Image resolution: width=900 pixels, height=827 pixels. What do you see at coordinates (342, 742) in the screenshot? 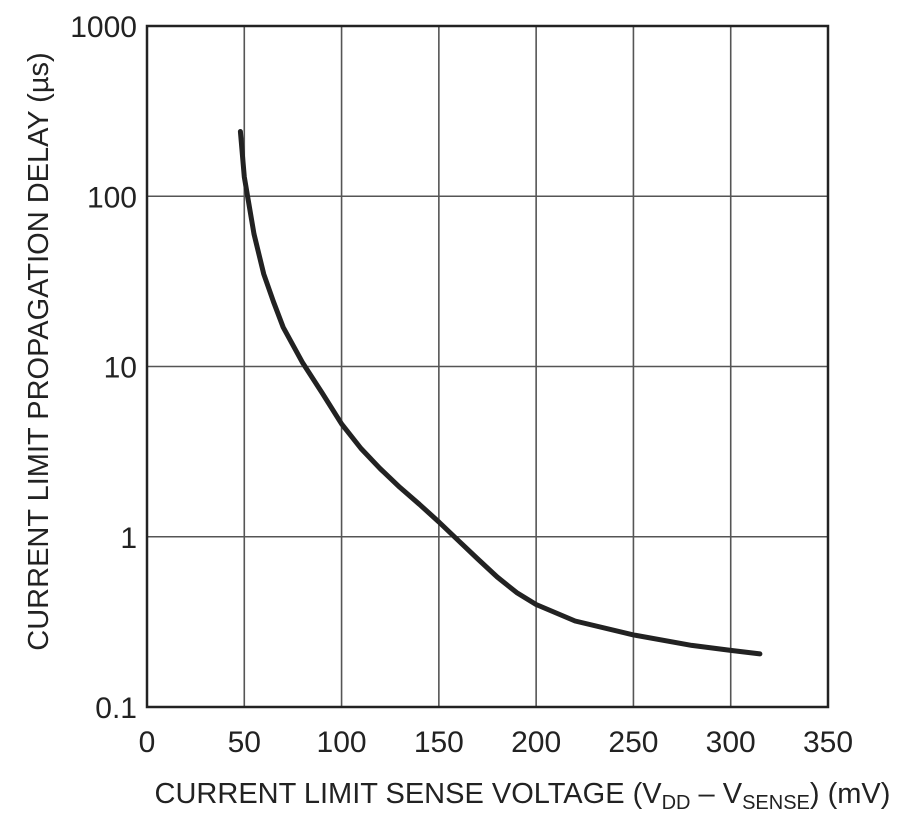
I see `x-tick-label: 100` at bounding box center [342, 742].